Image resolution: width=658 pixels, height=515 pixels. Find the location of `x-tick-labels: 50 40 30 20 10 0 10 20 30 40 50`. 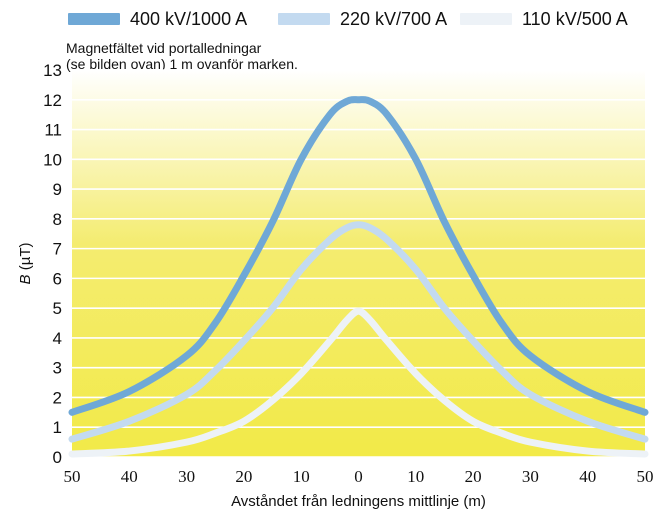

x-tick-labels: 50 40 30 20 10 0 10 20 30 40 50 is located at coordinates (359, 476).